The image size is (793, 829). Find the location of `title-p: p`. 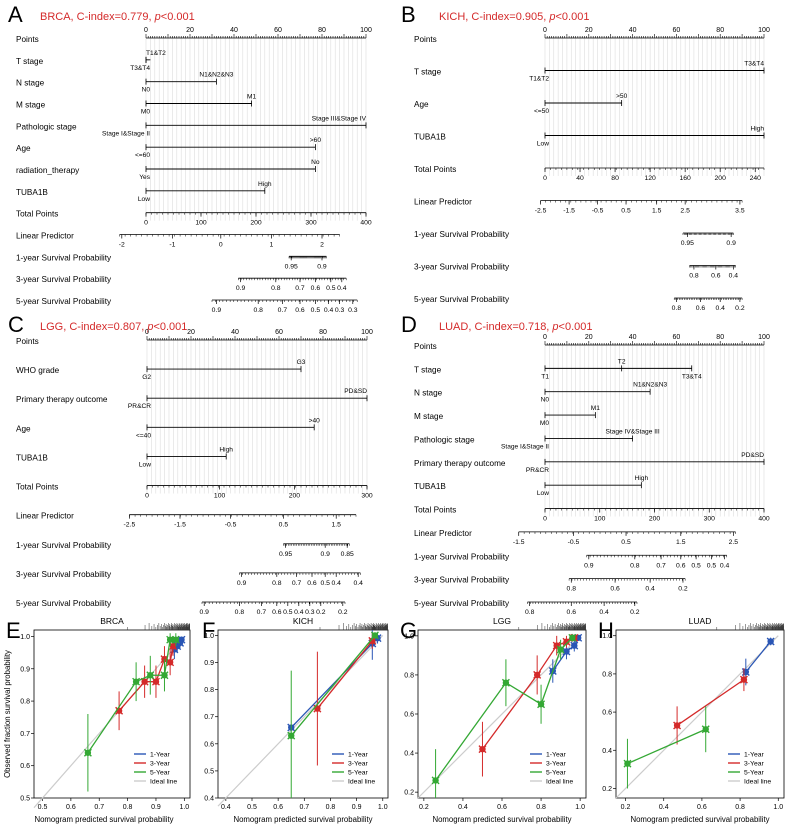

title-p: p is located at coordinates (150, 327).